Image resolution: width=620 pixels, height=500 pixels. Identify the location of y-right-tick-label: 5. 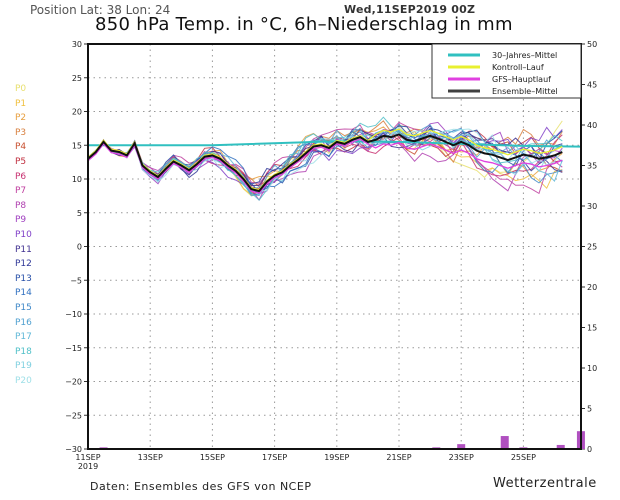
(589, 409).